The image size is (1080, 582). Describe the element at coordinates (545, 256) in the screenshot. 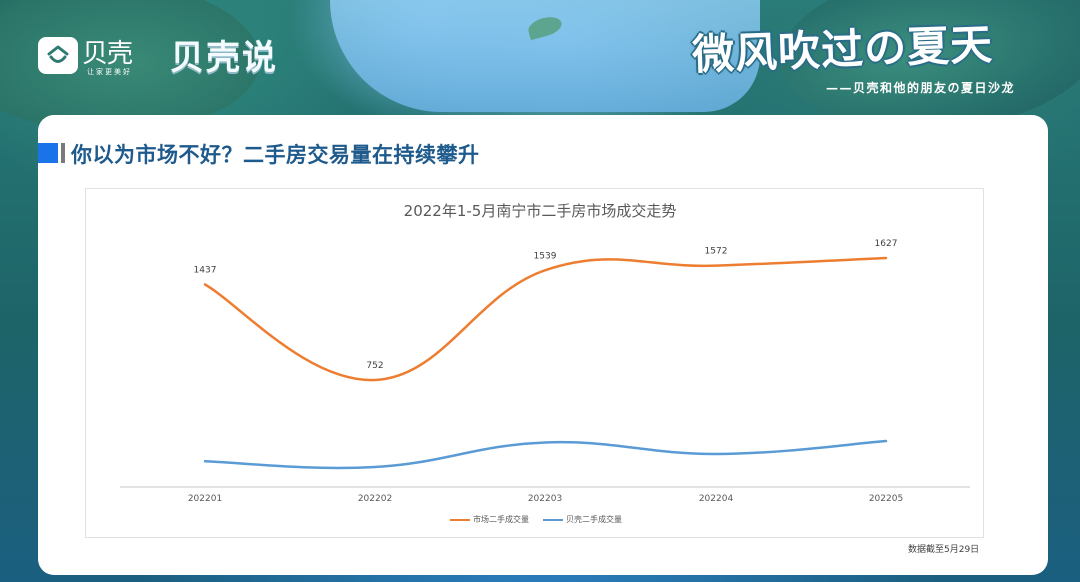

I see `data-label: 1539` at that location.